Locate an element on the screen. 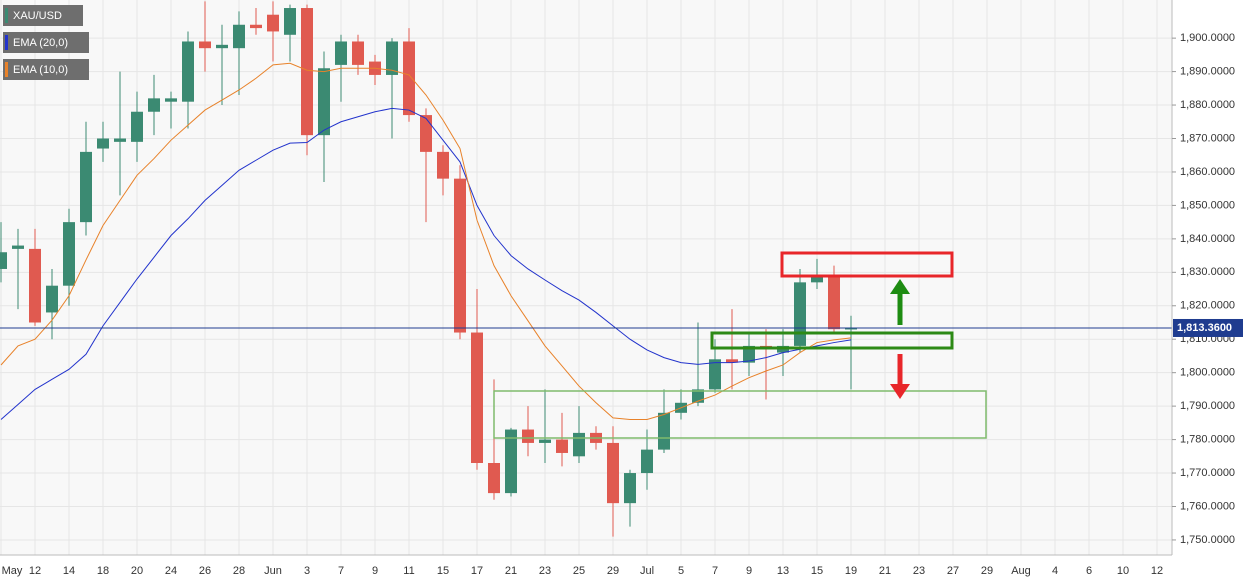 This screenshot has height=584, width=1243. x-tick-label: 9 is located at coordinates (375, 571).